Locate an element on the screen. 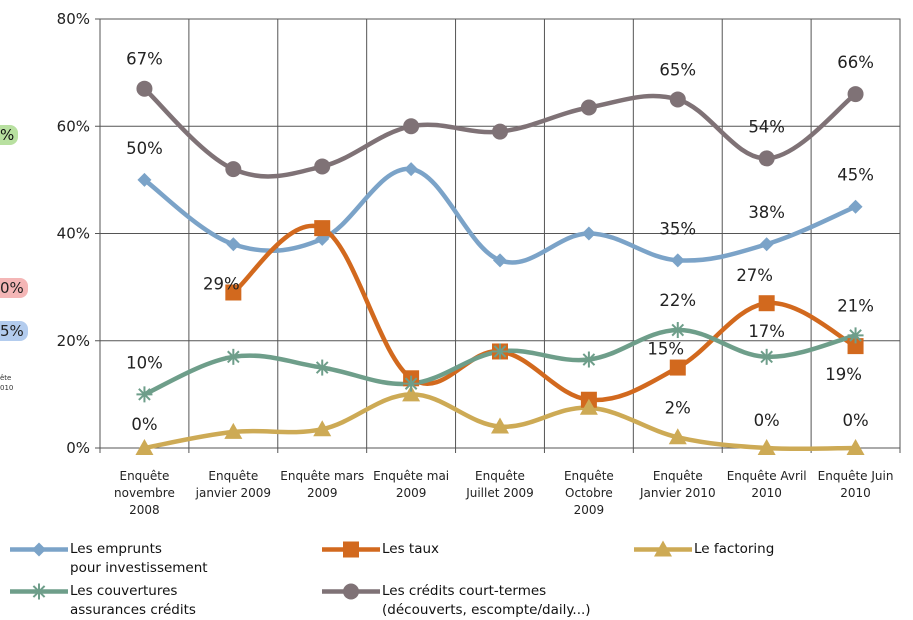 The height and width of the screenshot is (620, 913). y-tick-label: 60% is located at coordinates (73, 126).